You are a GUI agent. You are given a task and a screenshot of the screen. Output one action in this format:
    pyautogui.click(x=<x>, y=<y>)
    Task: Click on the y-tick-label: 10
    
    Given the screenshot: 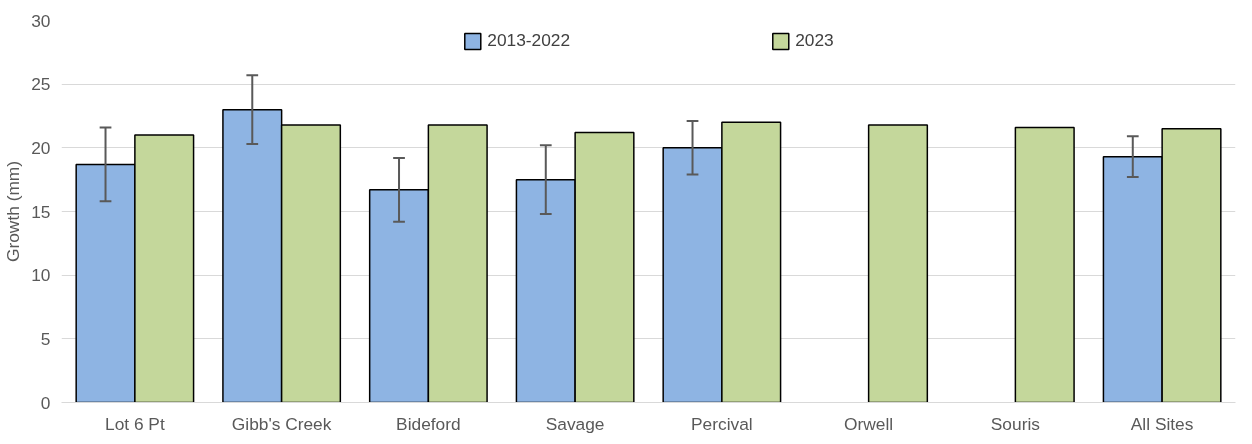 What is the action you would take?
    pyautogui.click(x=41, y=275)
    